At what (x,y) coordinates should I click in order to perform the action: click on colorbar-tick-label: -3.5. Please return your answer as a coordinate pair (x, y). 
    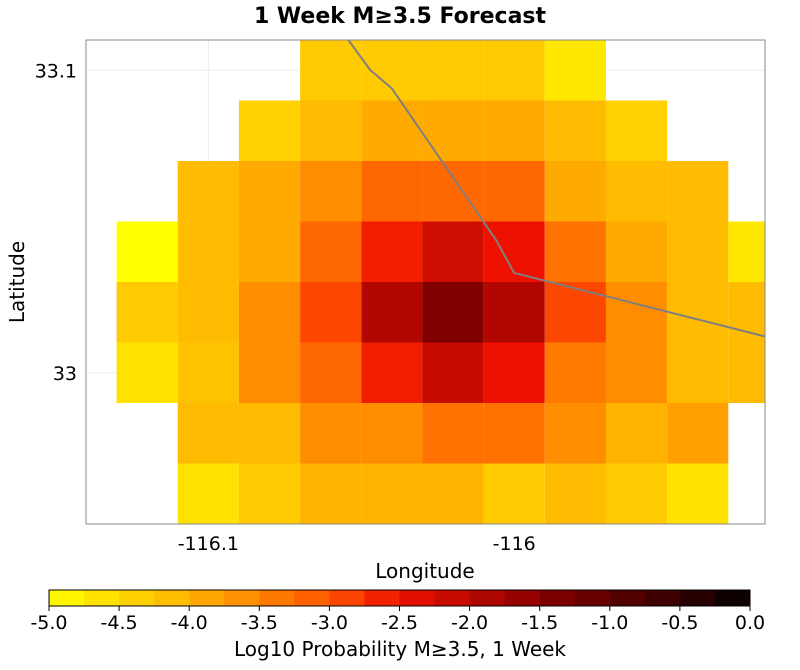
    Looking at the image, I should click on (259, 623).